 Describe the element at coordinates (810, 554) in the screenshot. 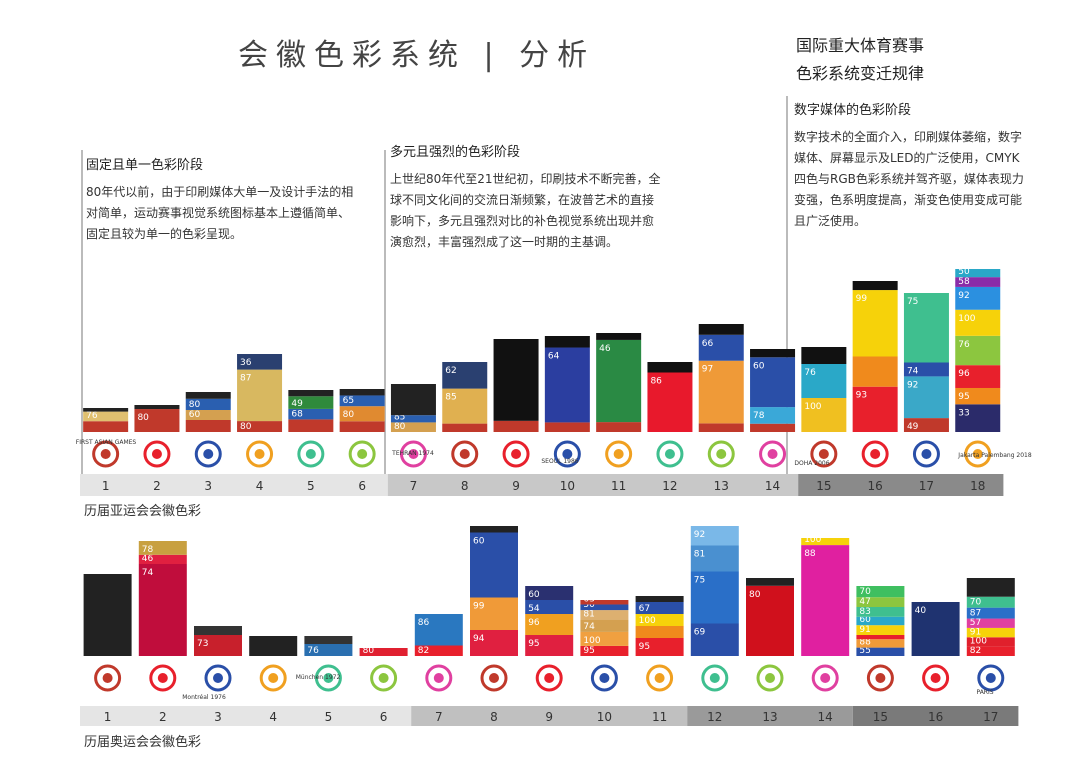

I see `olympic-segment-value: 88` at that location.